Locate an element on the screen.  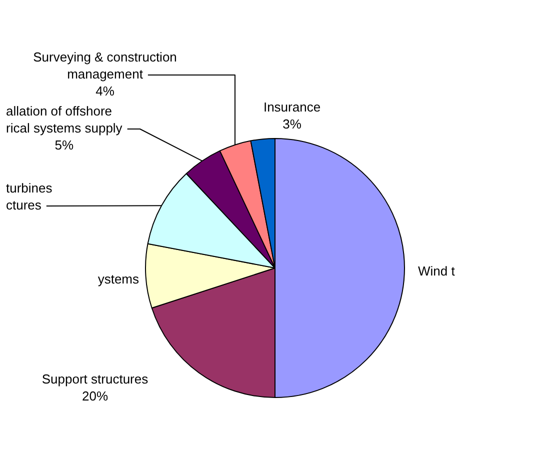
slice-label: allation of offshore rical systems supply is located at coordinates (64, 120).